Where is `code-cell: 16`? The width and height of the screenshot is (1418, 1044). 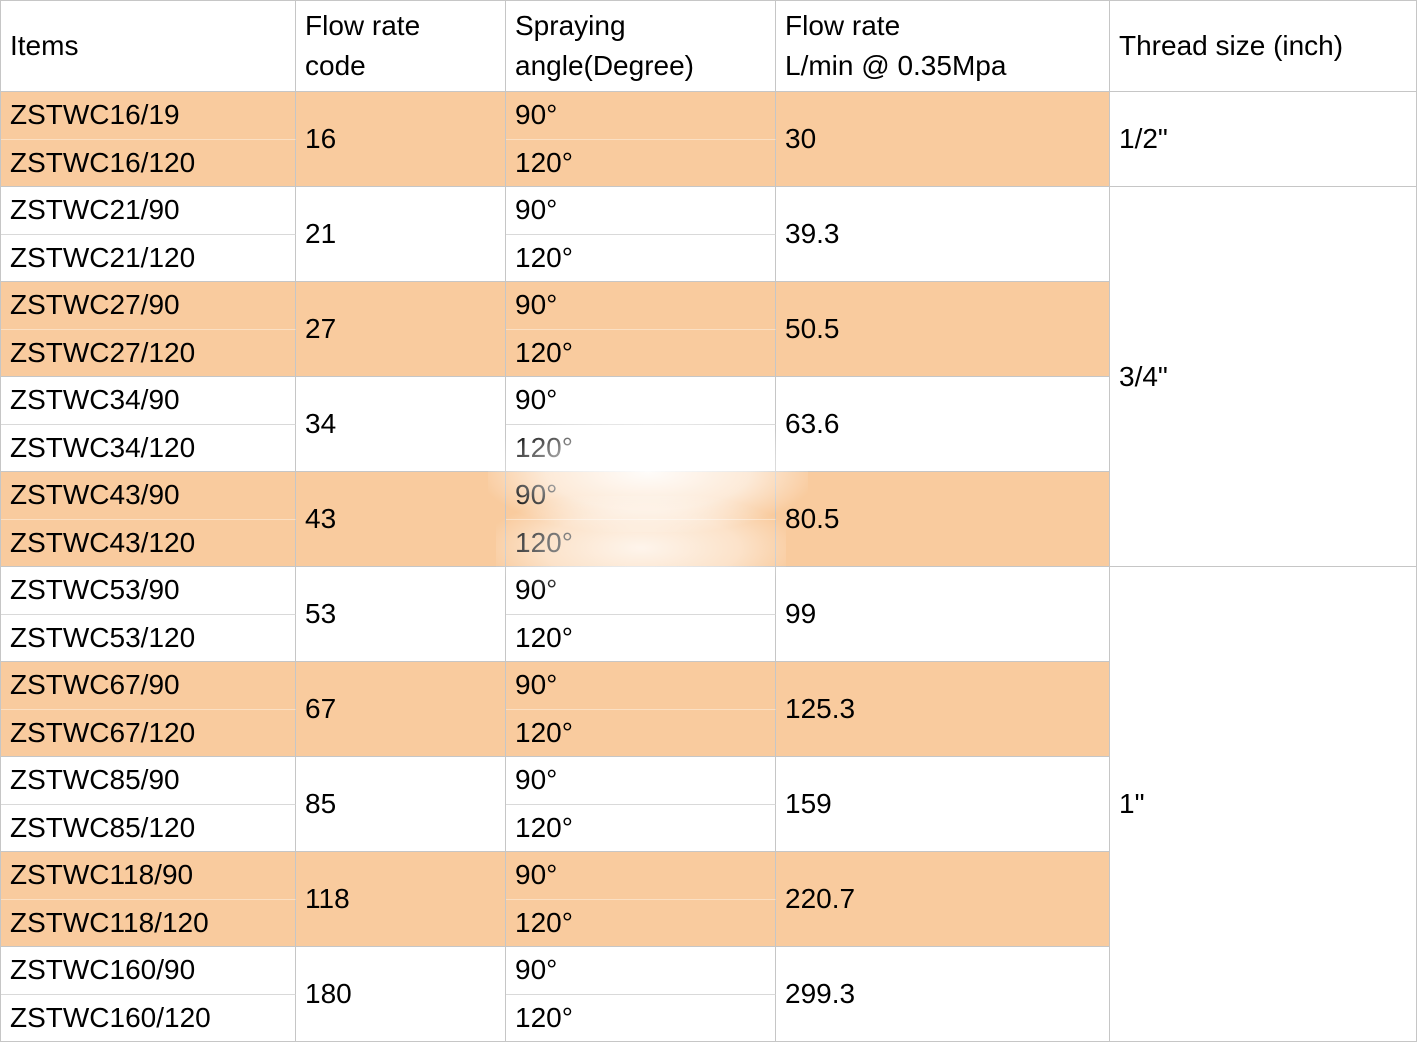 code-cell: 16 is located at coordinates (401, 139).